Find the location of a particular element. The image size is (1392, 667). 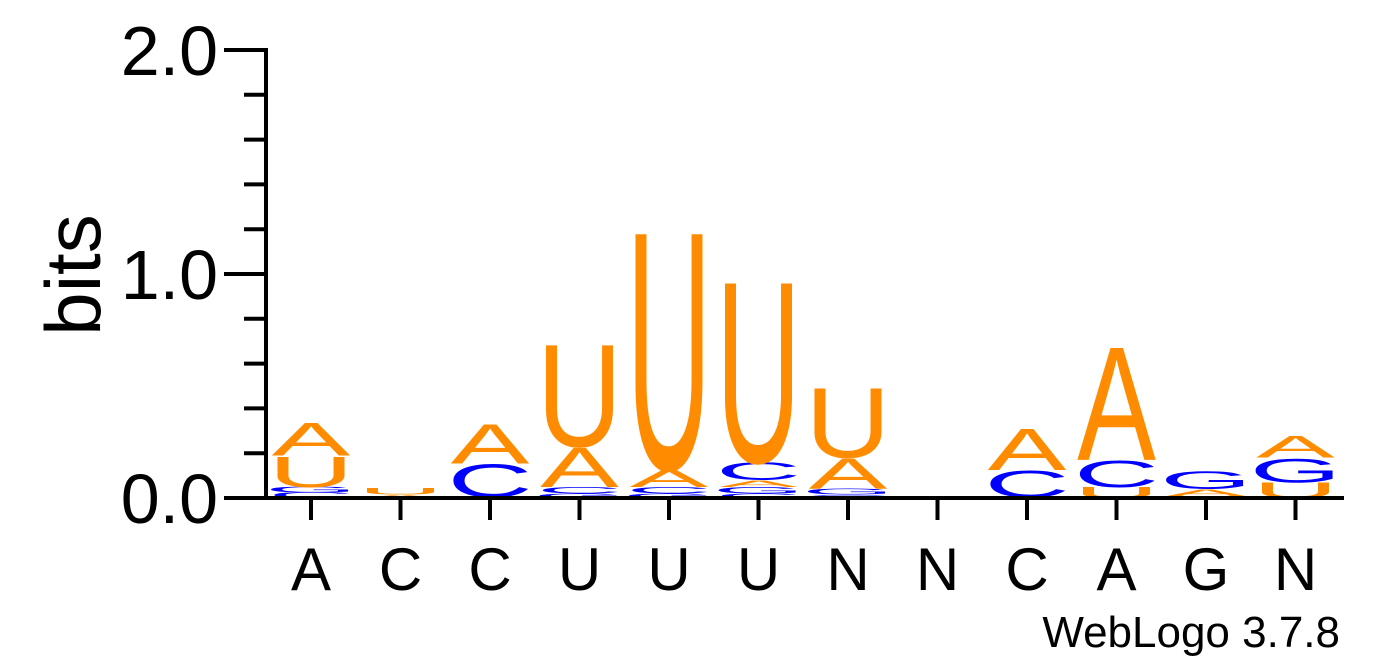

y-tick-label: 1.0 is located at coordinates (169, 275).